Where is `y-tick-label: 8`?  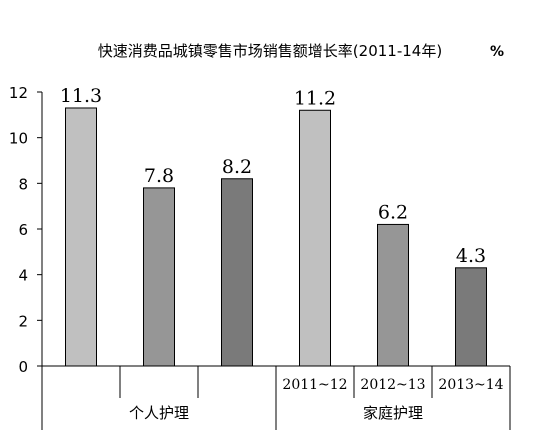 y-tick-label: 8 is located at coordinates (23, 184).